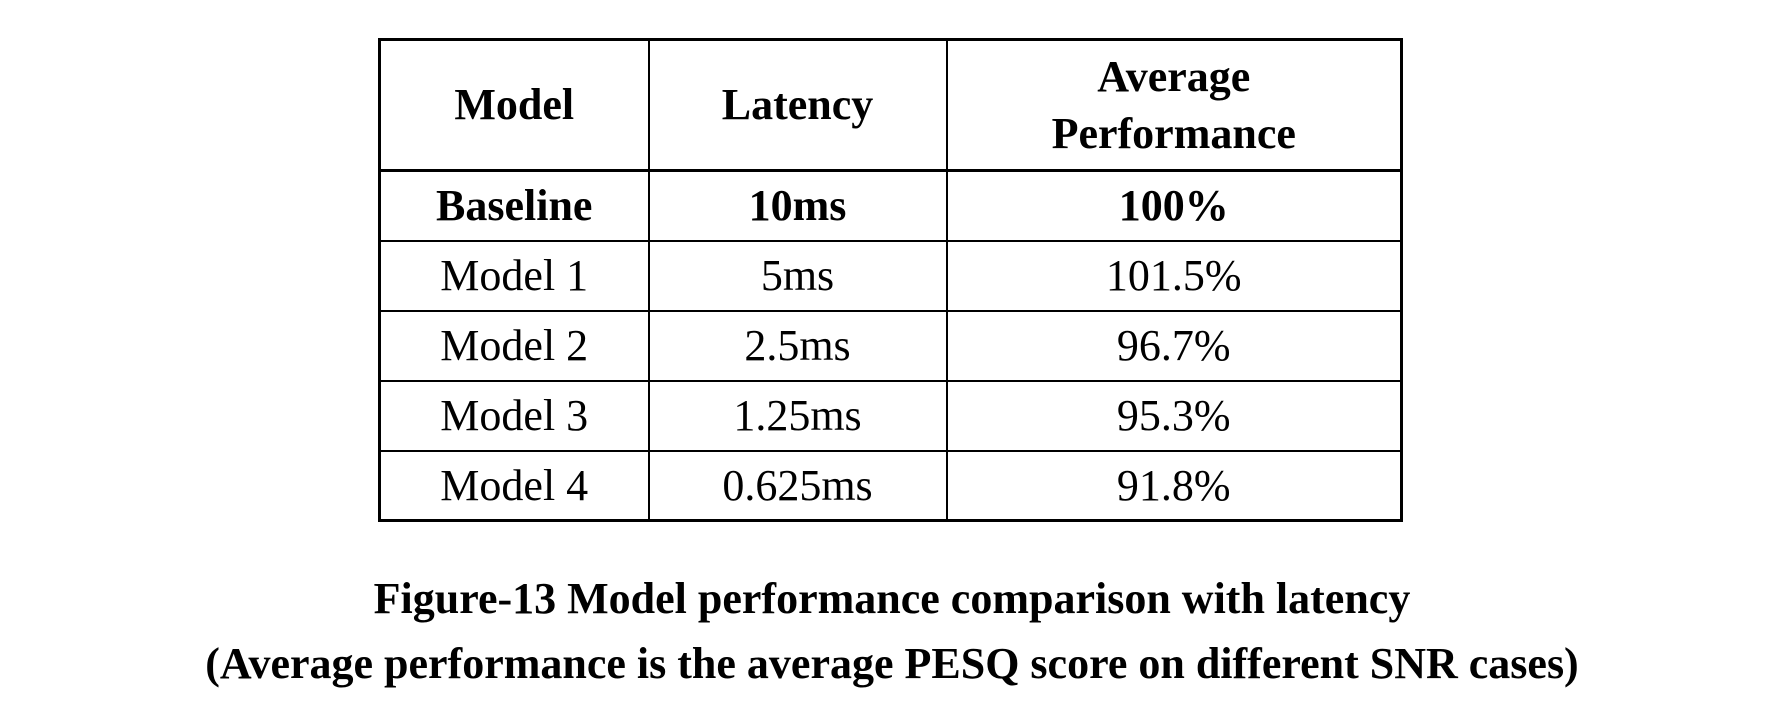 This screenshot has height=714, width=1784. I want to click on cell-latency: 2.5ms, so click(797, 345).